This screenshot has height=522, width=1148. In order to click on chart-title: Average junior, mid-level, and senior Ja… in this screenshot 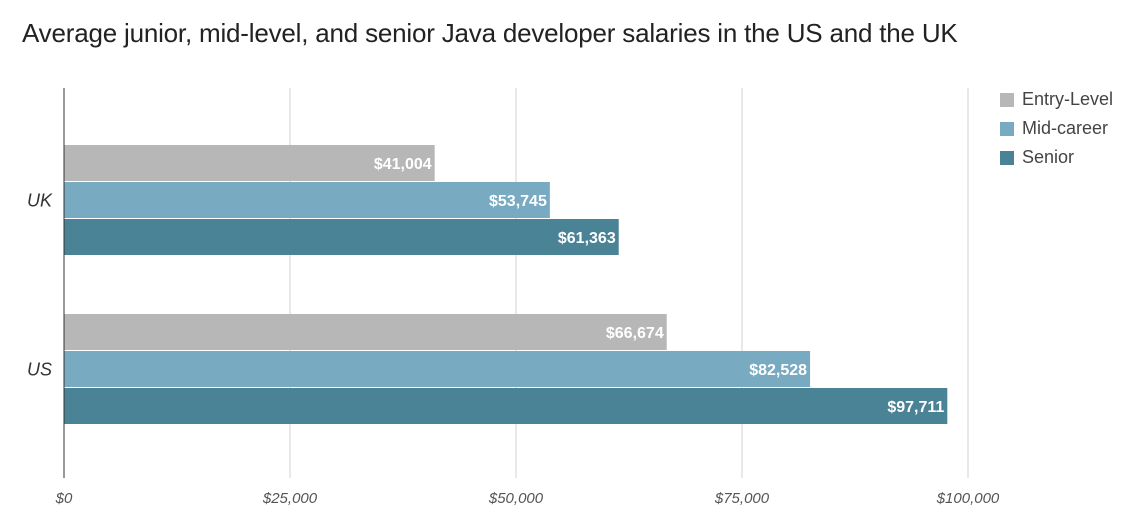, I will do `click(490, 33)`.